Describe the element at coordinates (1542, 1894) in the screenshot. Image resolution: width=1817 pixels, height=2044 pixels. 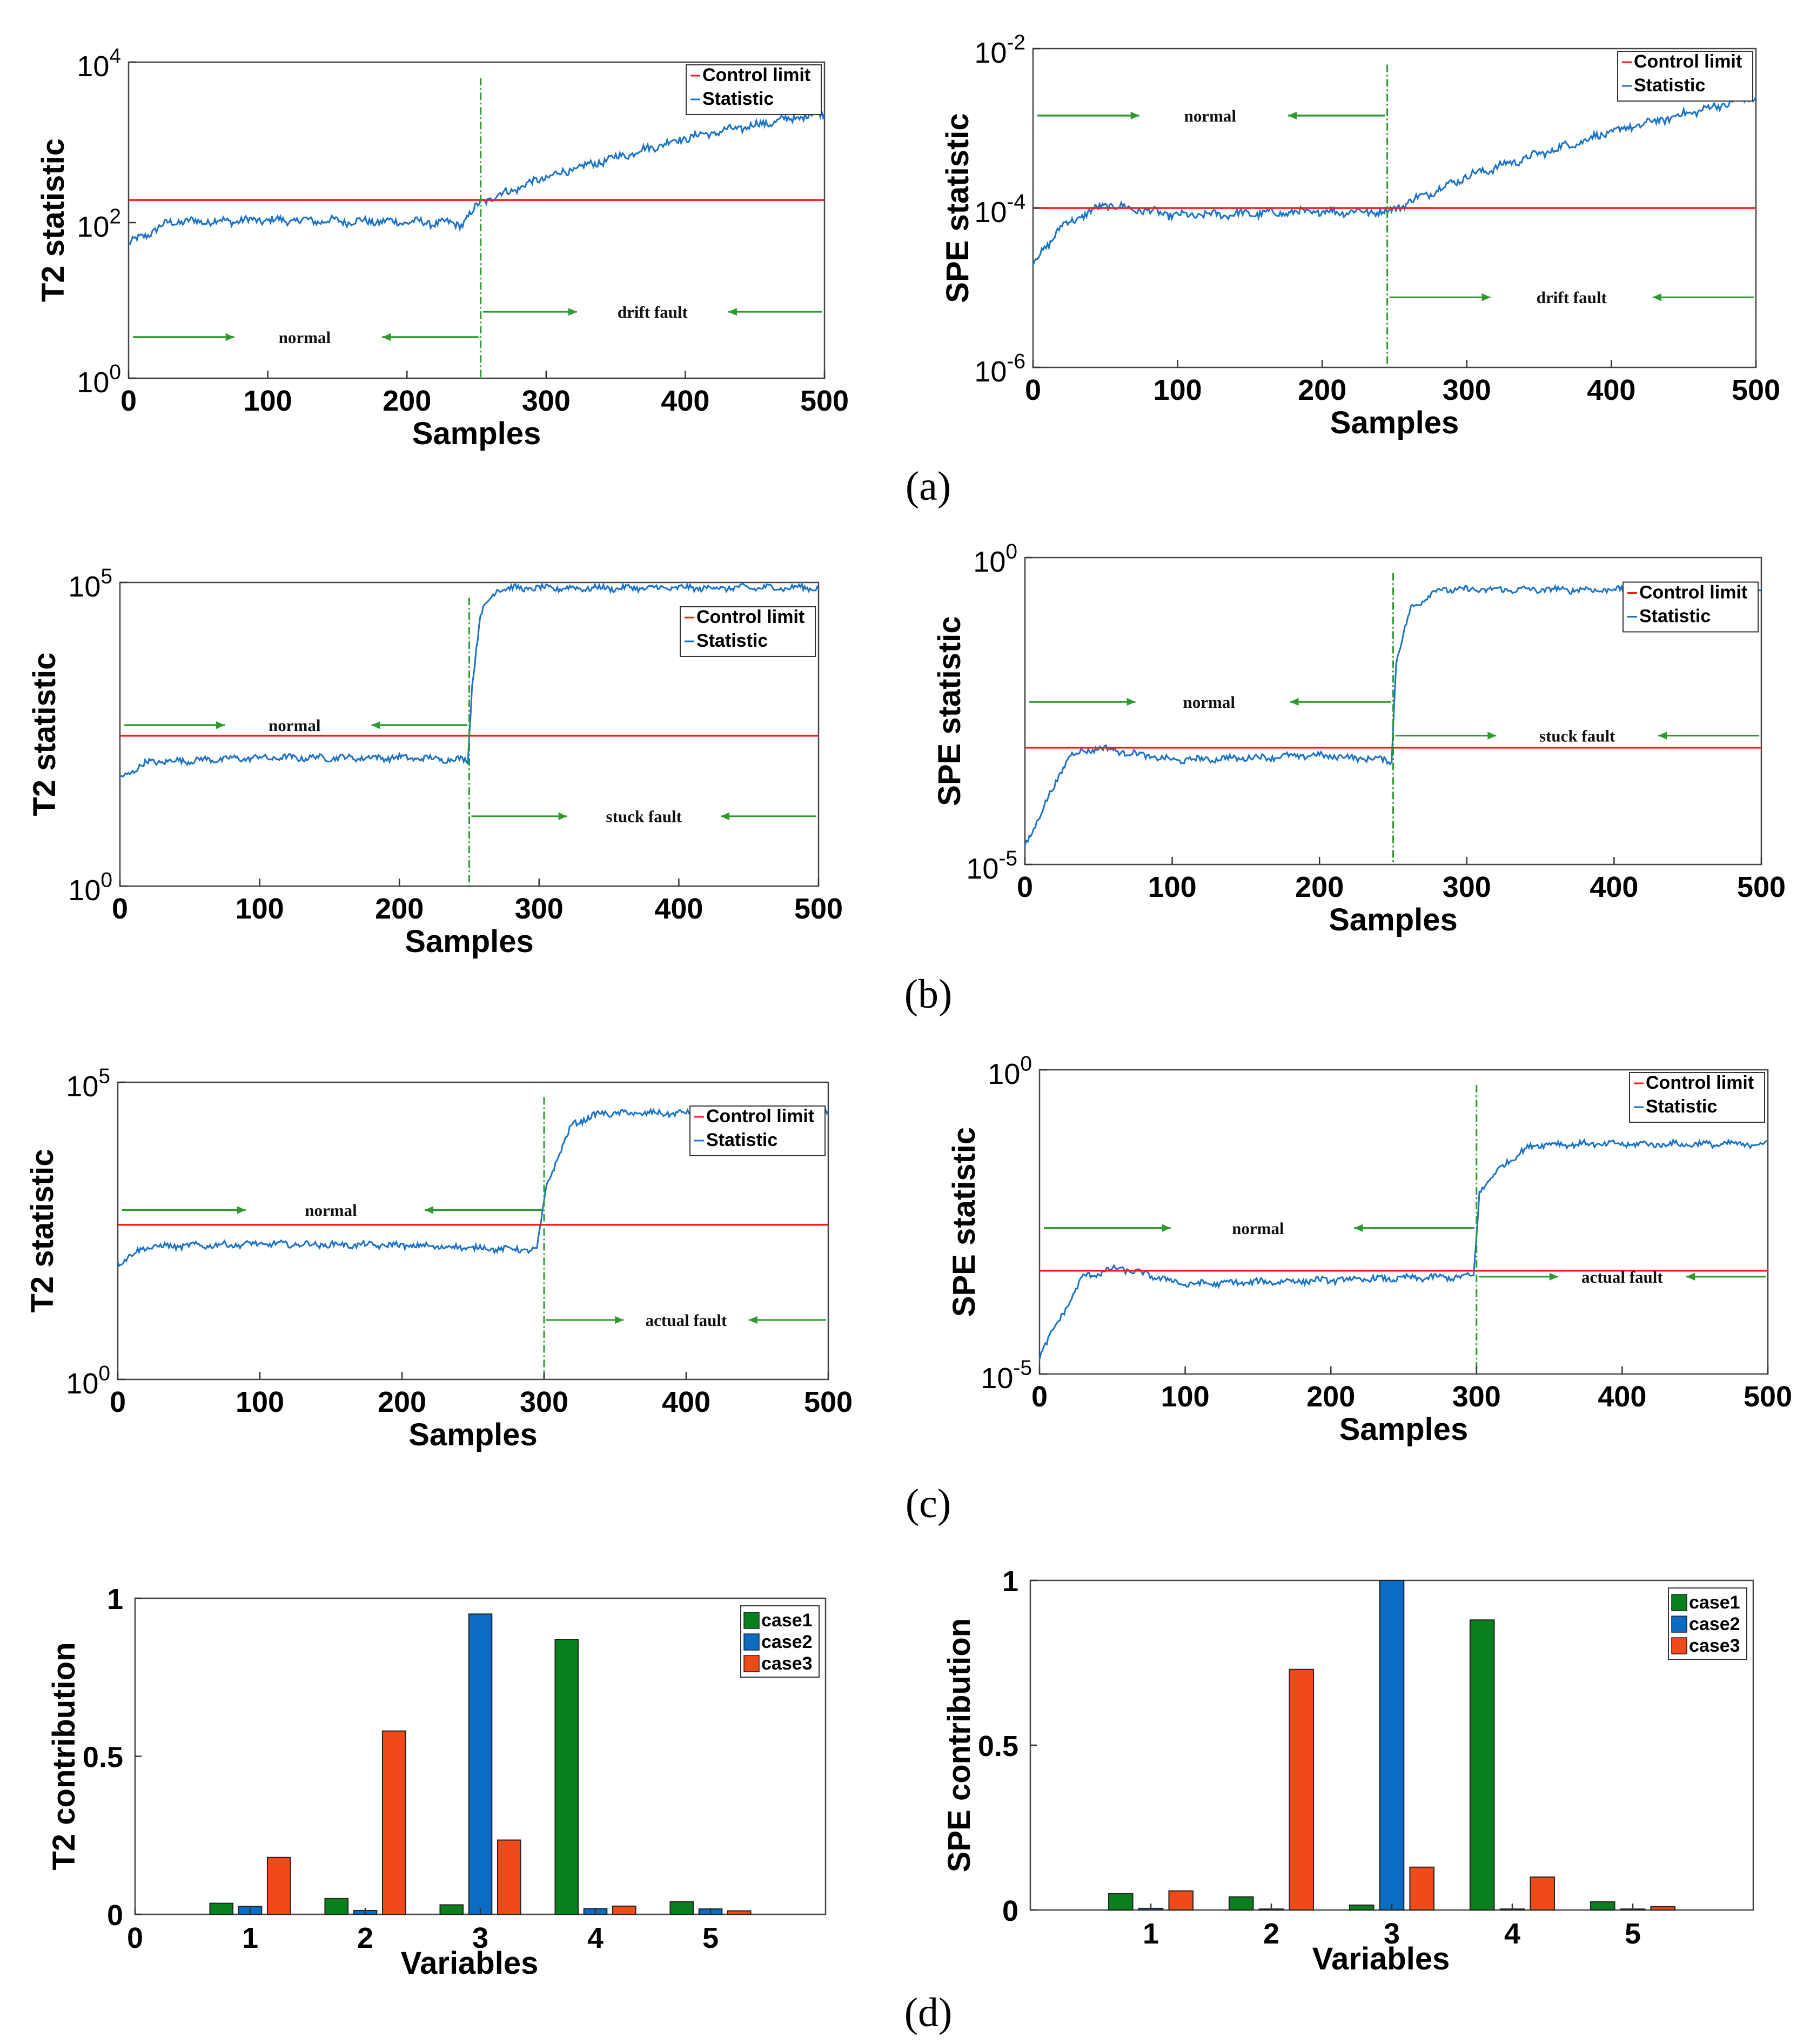
I see `bar-case3-var4` at that location.